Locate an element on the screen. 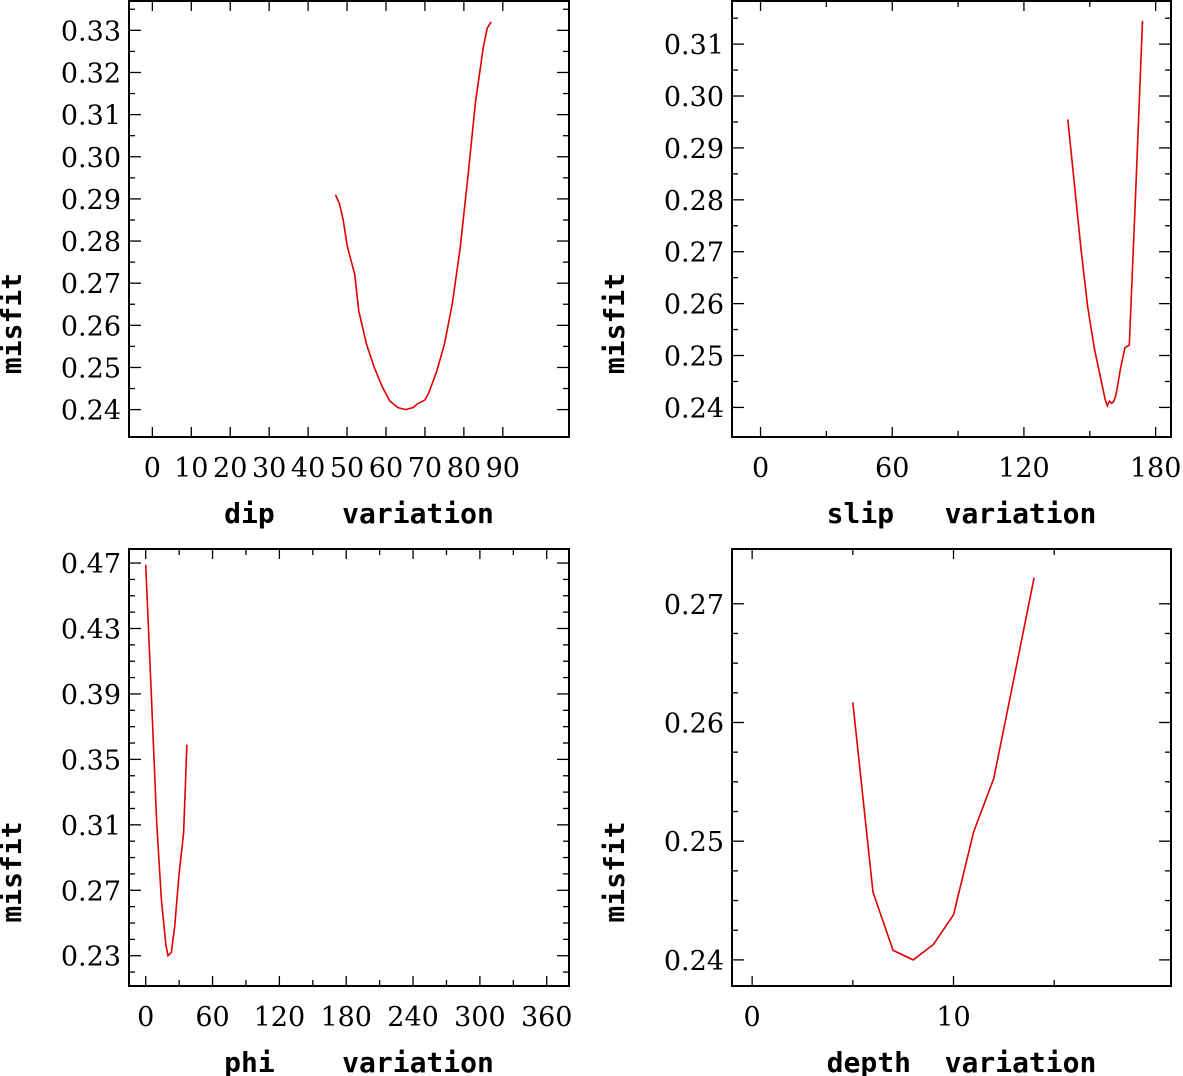  x-tick-label: 90 is located at coordinates (503, 468).